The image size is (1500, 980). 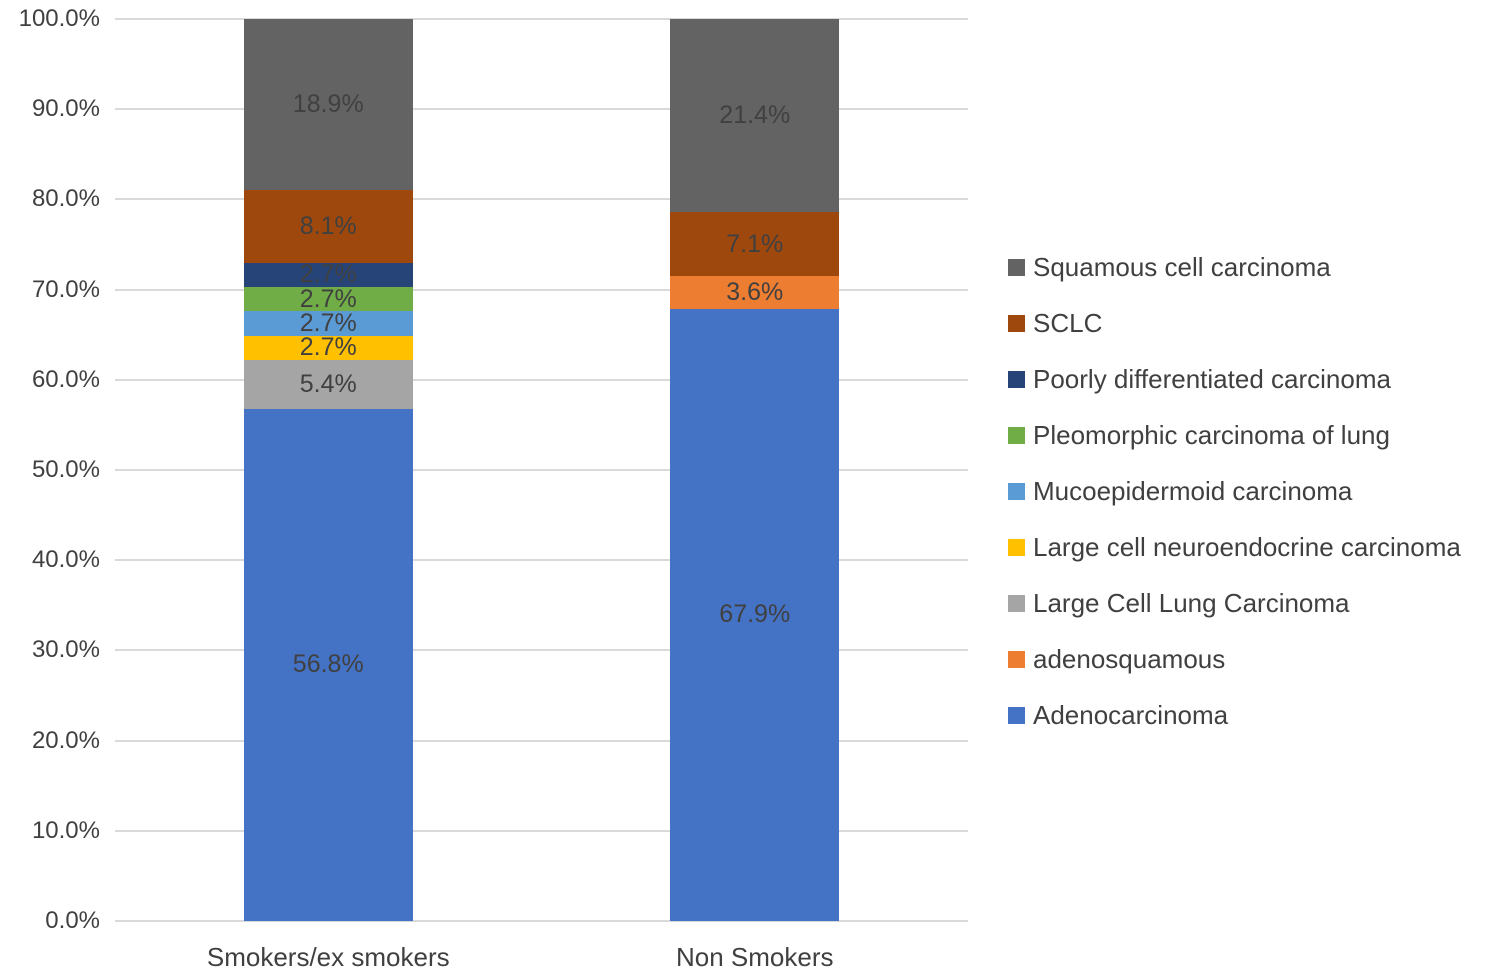 I want to click on bar-segment-adenosquamous: 3.6%, so click(x=755, y=292).